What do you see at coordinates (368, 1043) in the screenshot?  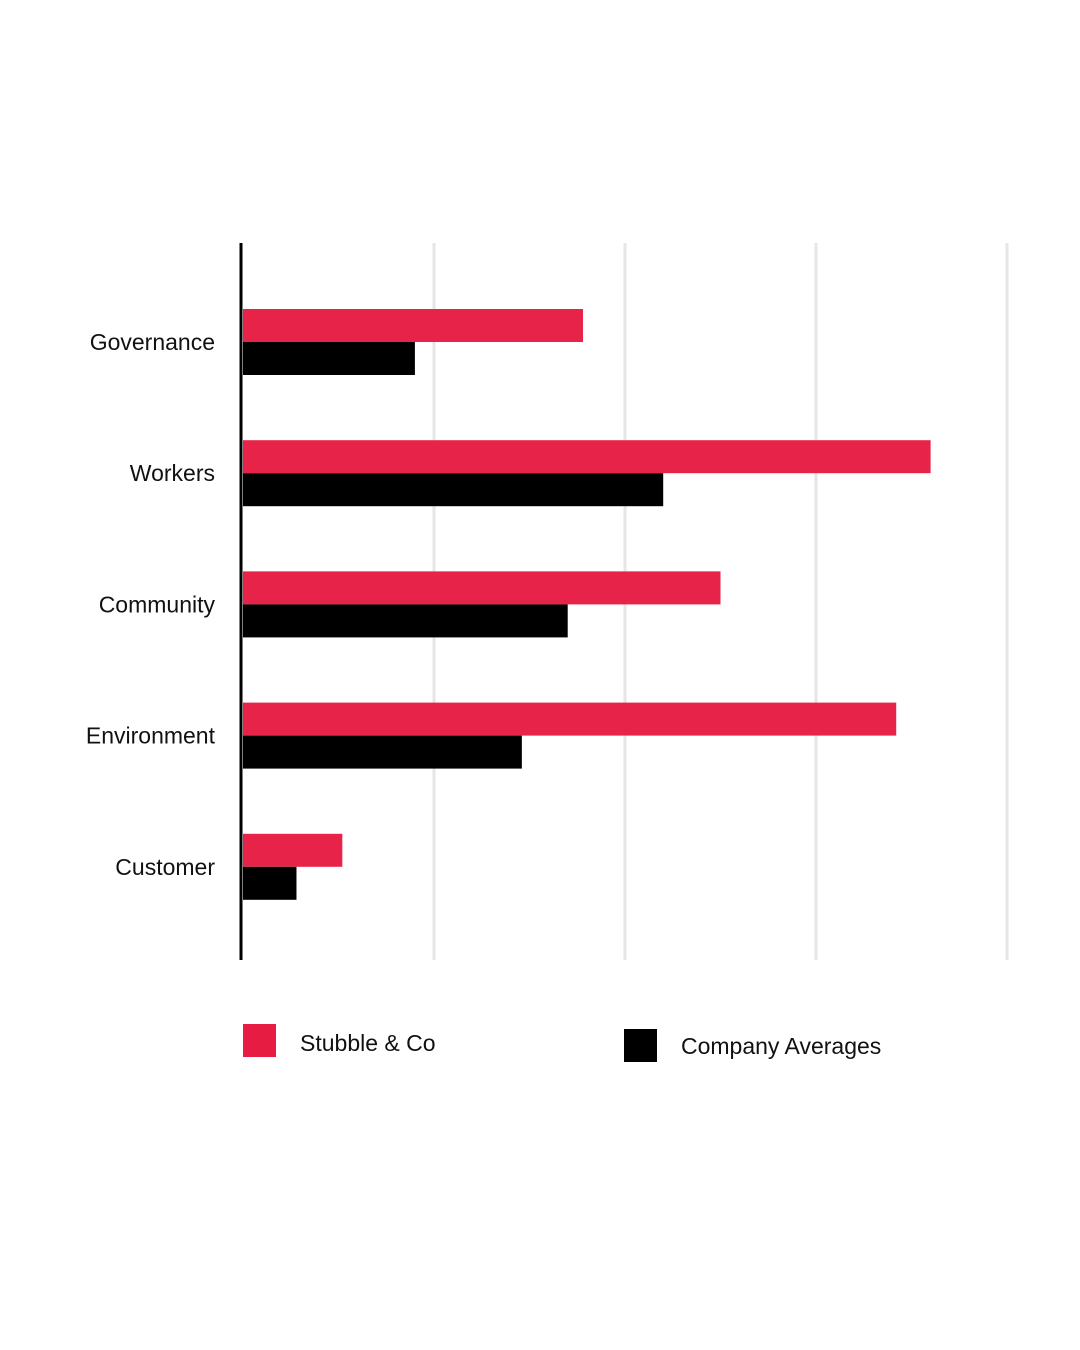 I see `legend-label-stubble: Stubble & Co` at bounding box center [368, 1043].